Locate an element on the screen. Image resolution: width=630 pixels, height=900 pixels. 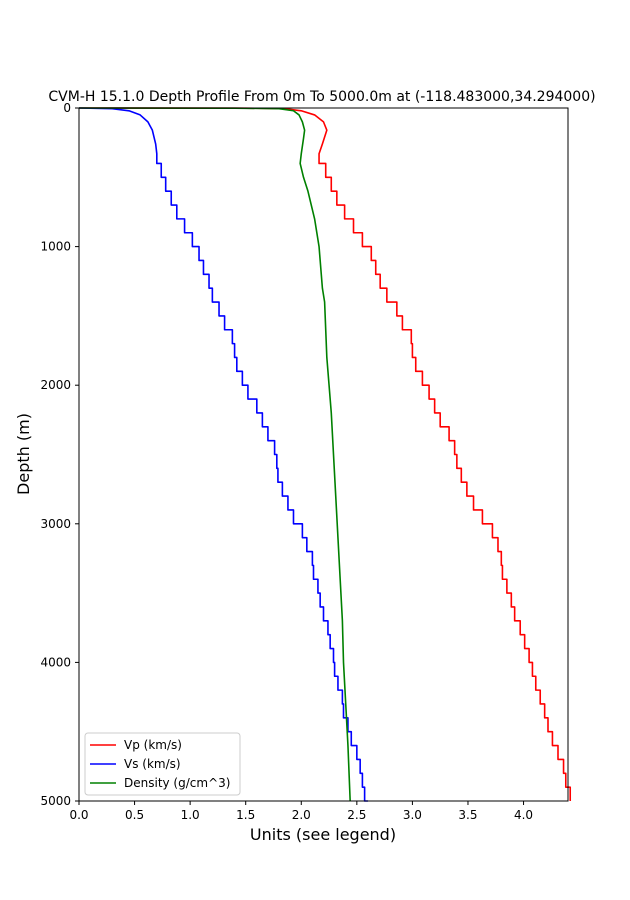
legend-box is located at coordinates (162, 764).